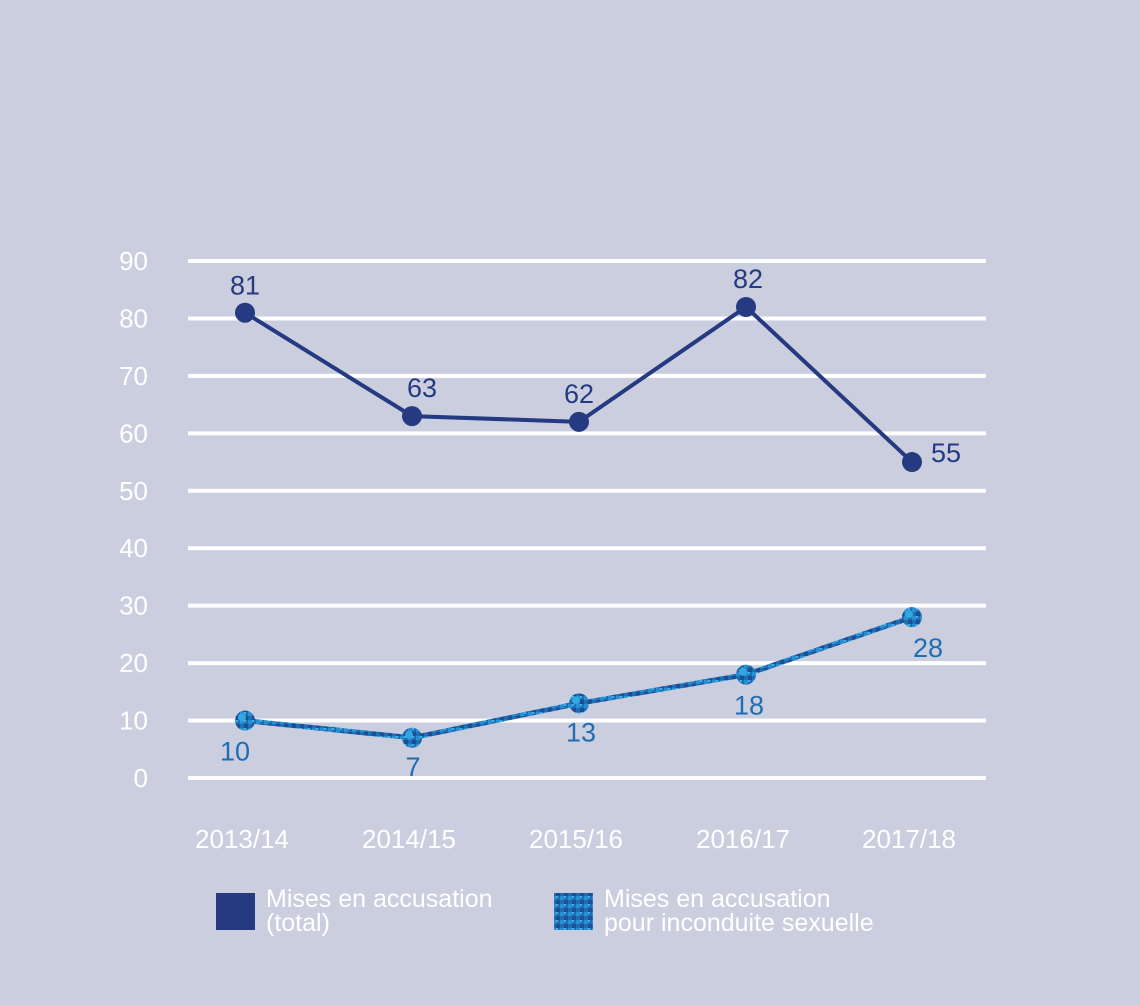 This screenshot has width=1140, height=1005. What do you see at coordinates (579, 394) in the screenshot?
I see `data-label: 62` at bounding box center [579, 394].